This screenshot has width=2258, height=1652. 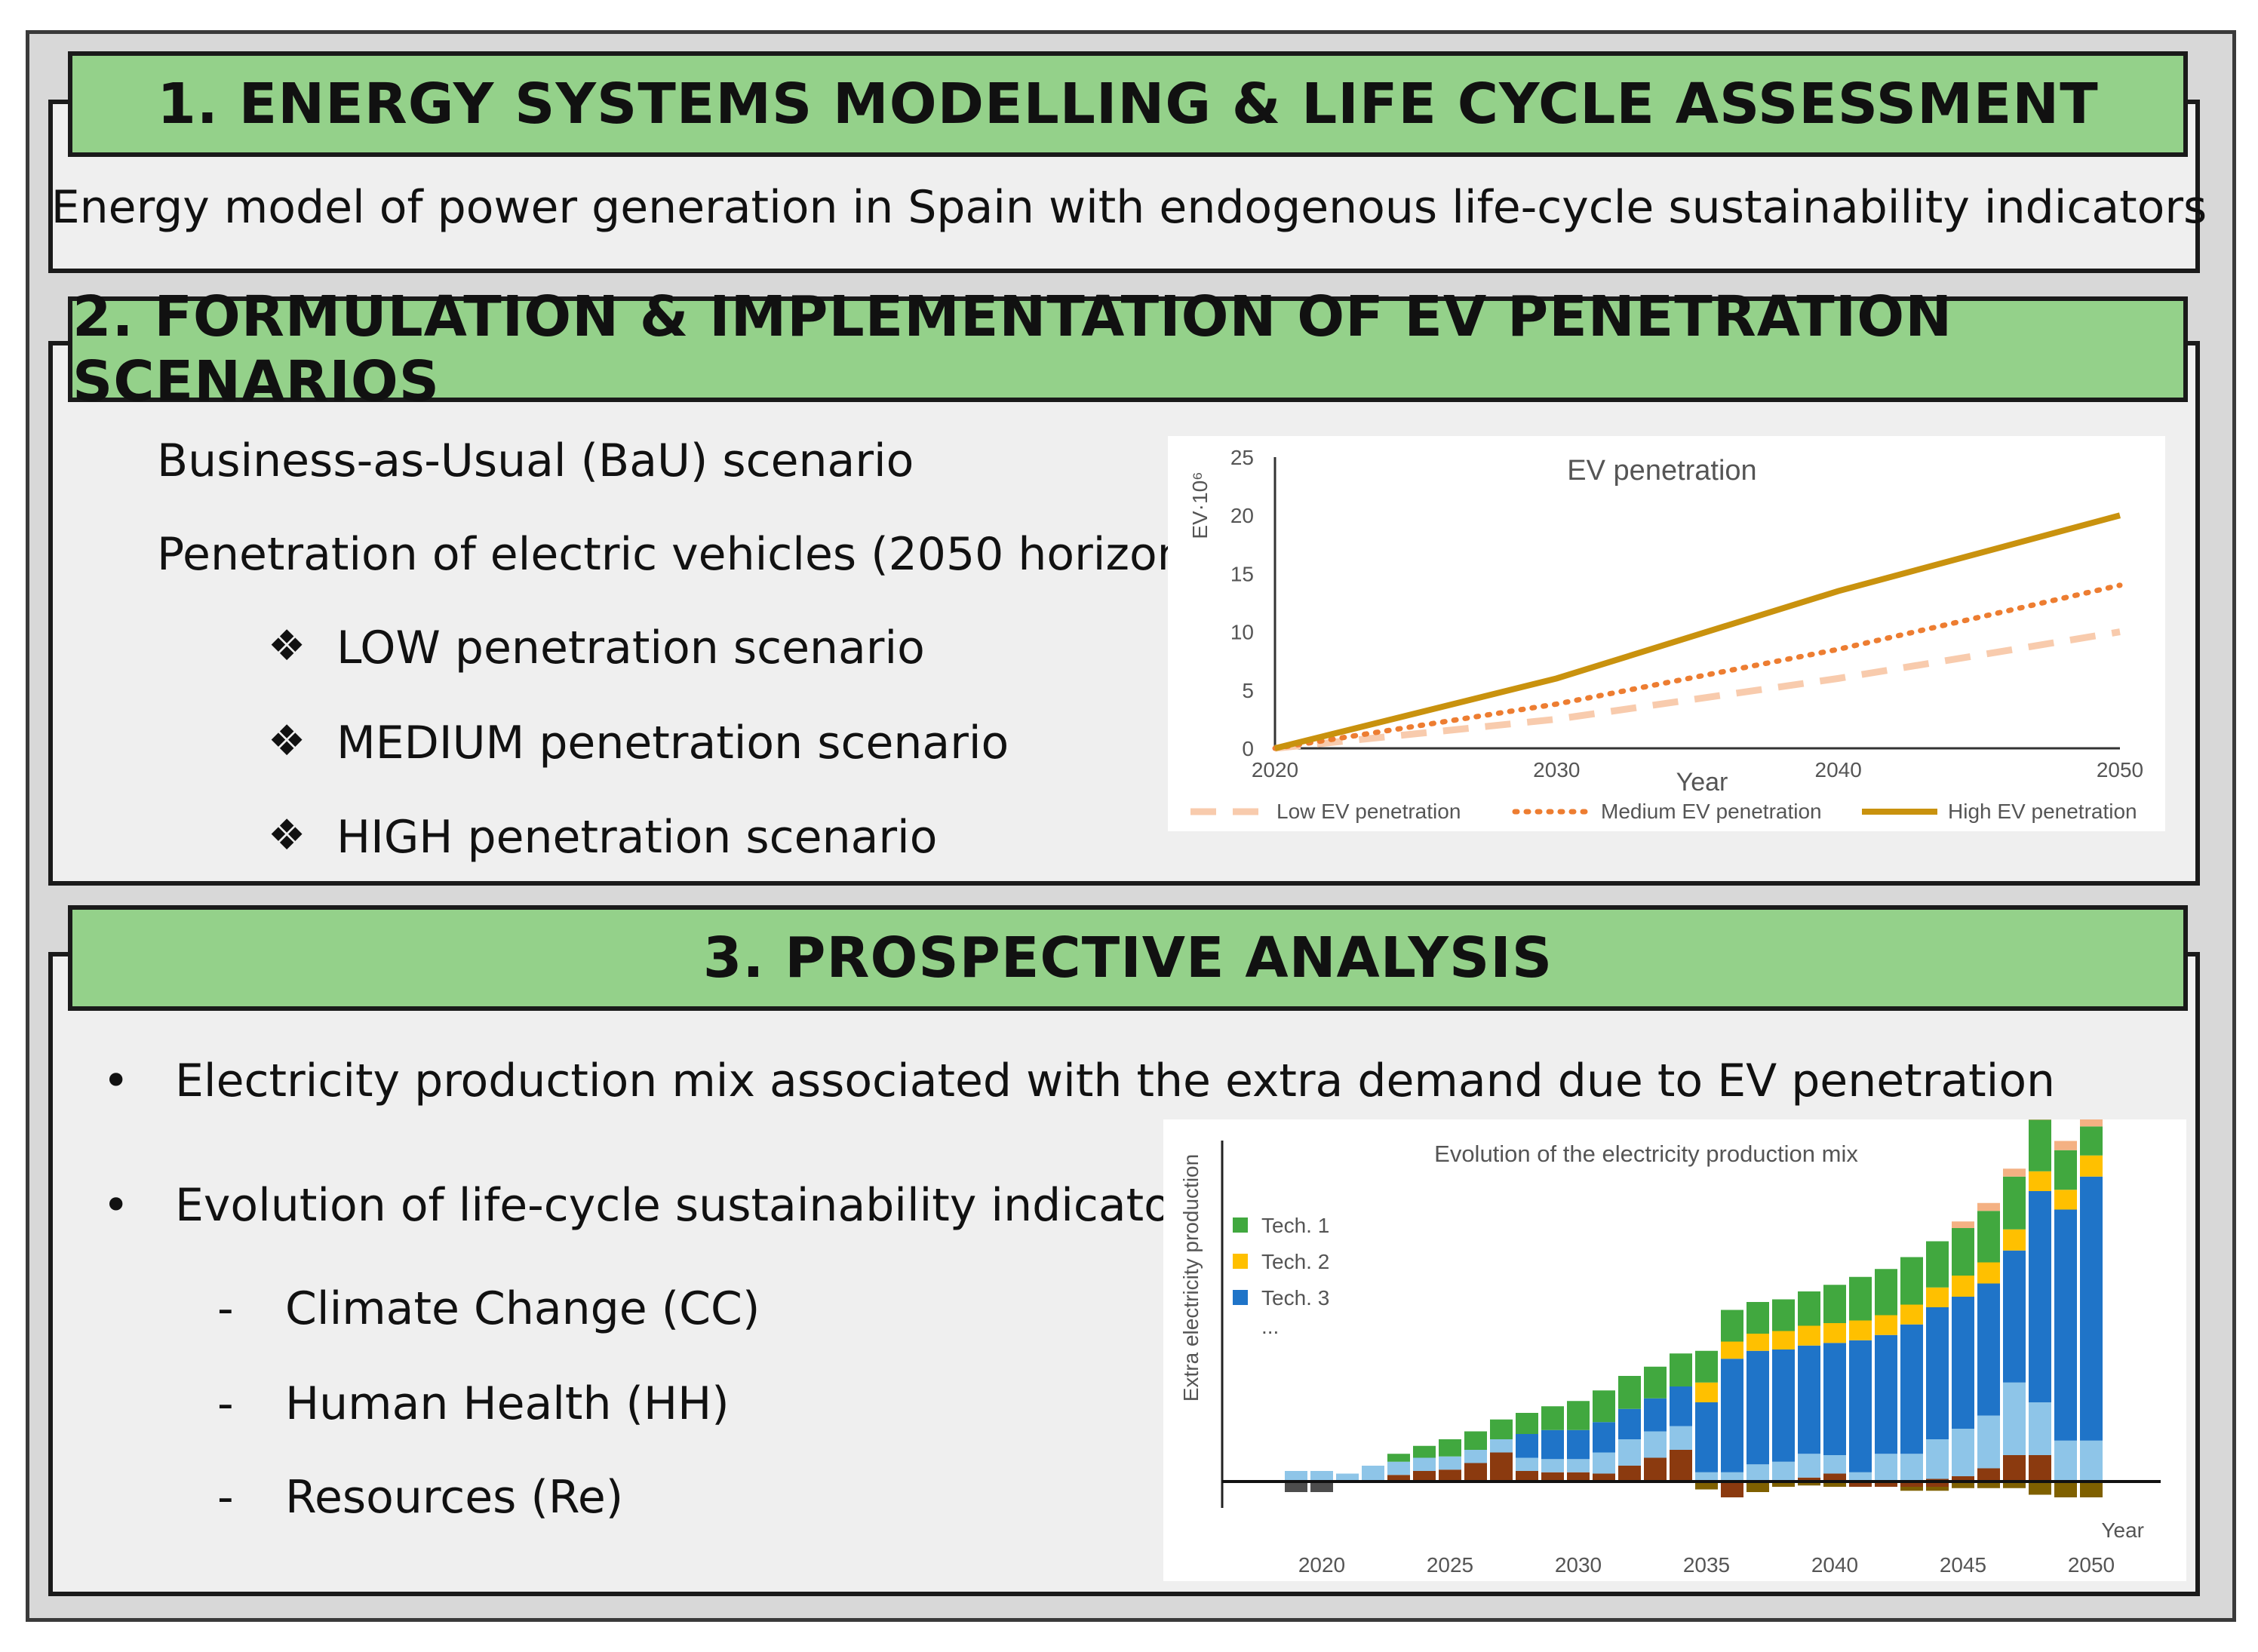 I want to click on y-axis-label: EV·10⁶, so click(x=1200, y=505).